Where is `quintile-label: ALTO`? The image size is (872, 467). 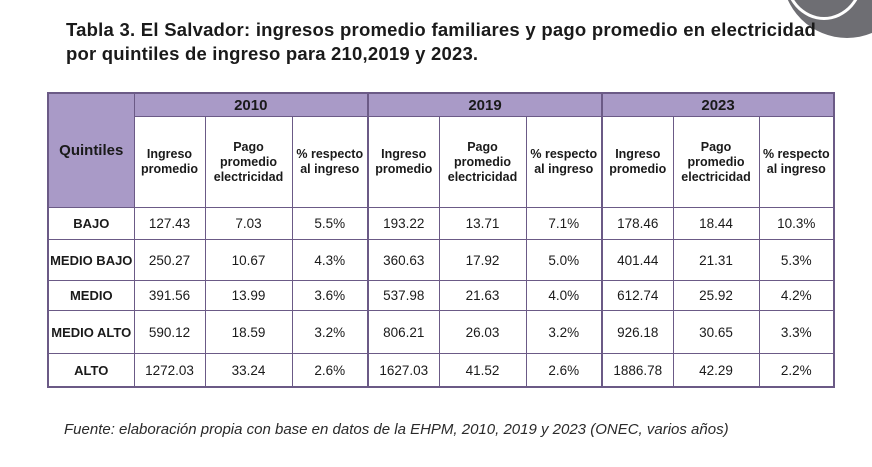 quintile-label: ALTO is located at coordinates (91, 370).